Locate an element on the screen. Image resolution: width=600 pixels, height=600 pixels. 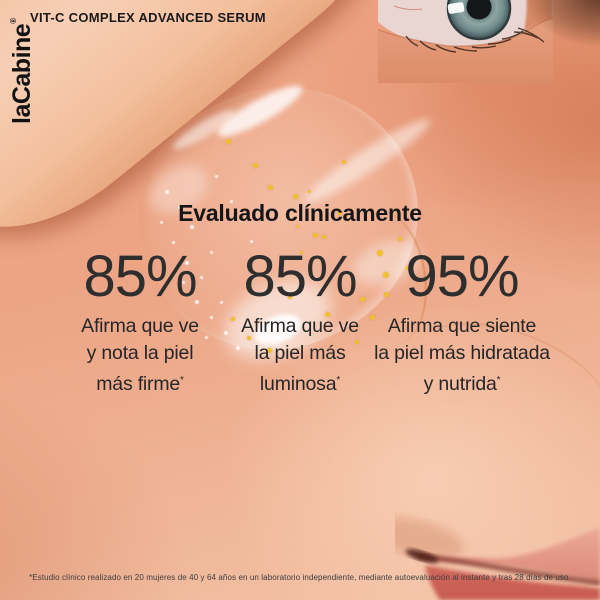
lower-lip is located at coordinates (512, 582).